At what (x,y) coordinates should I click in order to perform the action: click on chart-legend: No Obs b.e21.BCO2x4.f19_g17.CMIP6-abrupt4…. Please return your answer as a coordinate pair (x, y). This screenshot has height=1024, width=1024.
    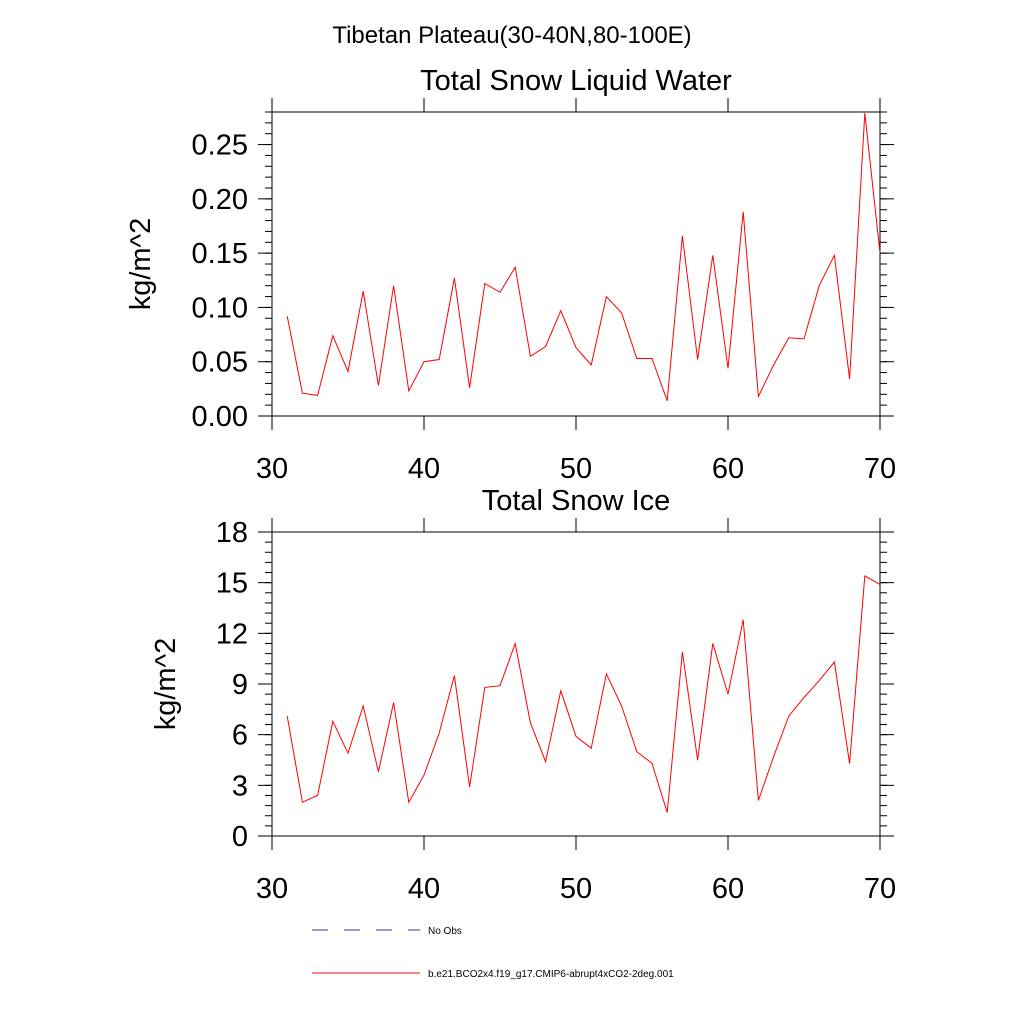
    Looking at the image, I should click on (493, 953).